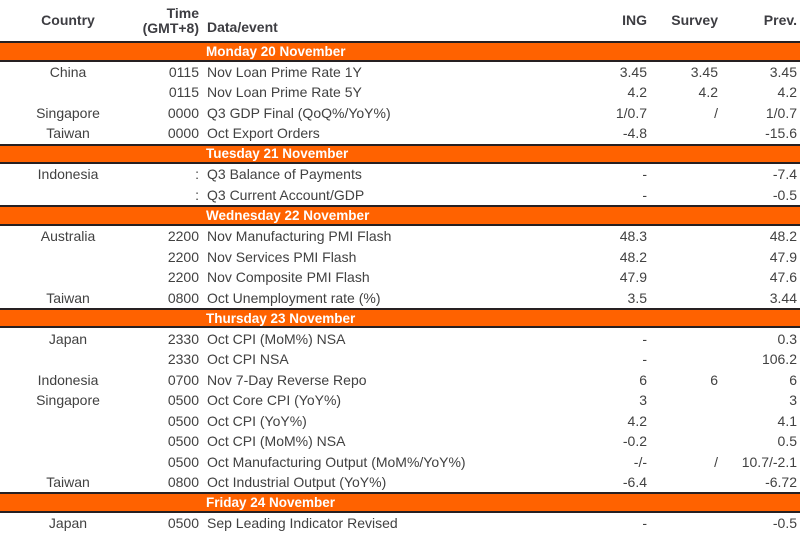 Image resolution: width=800 pixels, height=533 pixels. Describe the element at coordinates (633, 71) in the screenshot. I see `ing-cell: 3.45` at that location.